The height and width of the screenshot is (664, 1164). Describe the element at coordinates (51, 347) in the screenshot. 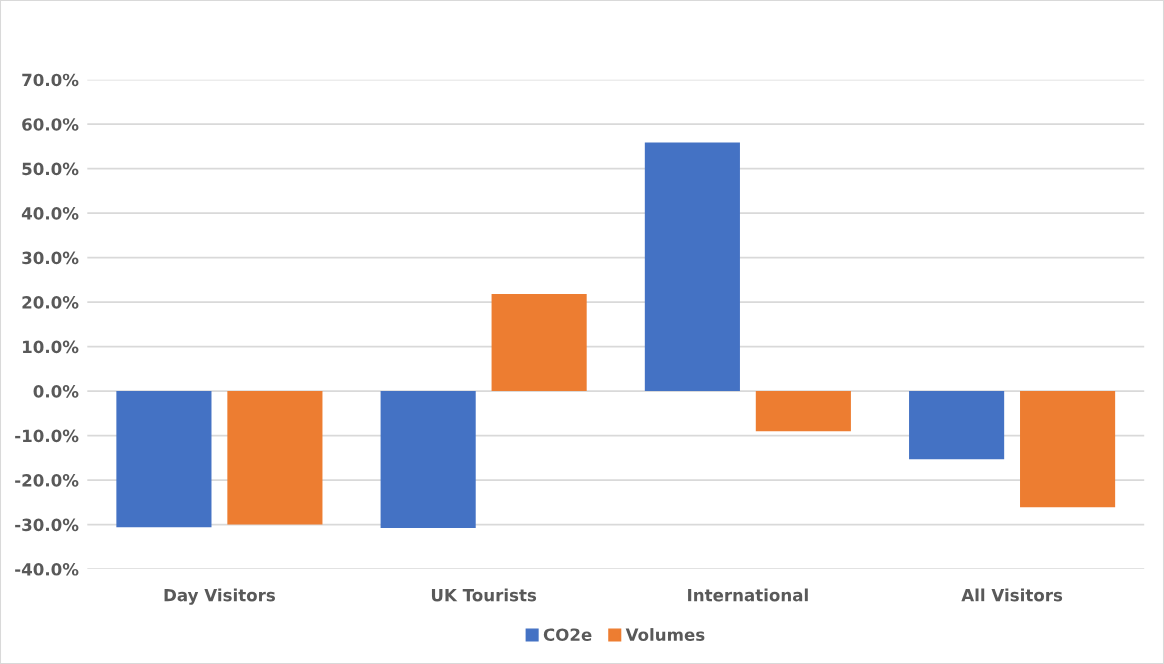

I see `y-tick-label: 10.0%` at that location.